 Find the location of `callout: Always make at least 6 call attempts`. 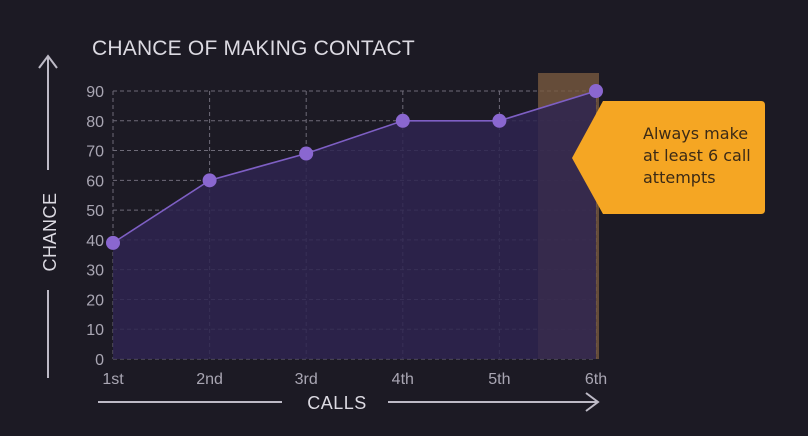

callout: Always make at least 6 call attempts is located at coordinates (668, 157).